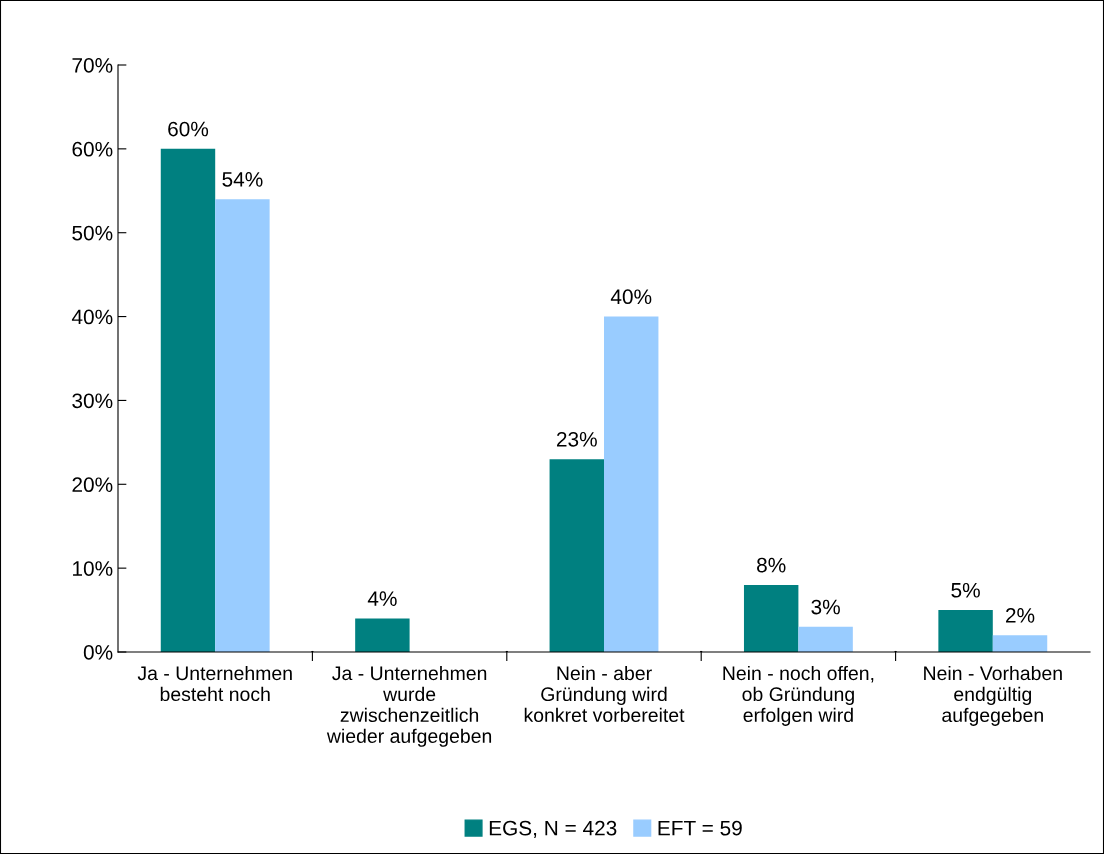  What do you see at coordinates (409, 706) in the screenshot?
I see `x-tick-label: Ja - Unternehmen wurde zwischenzeitlich wieder aufgegeben` at bounding box center [409, 706].